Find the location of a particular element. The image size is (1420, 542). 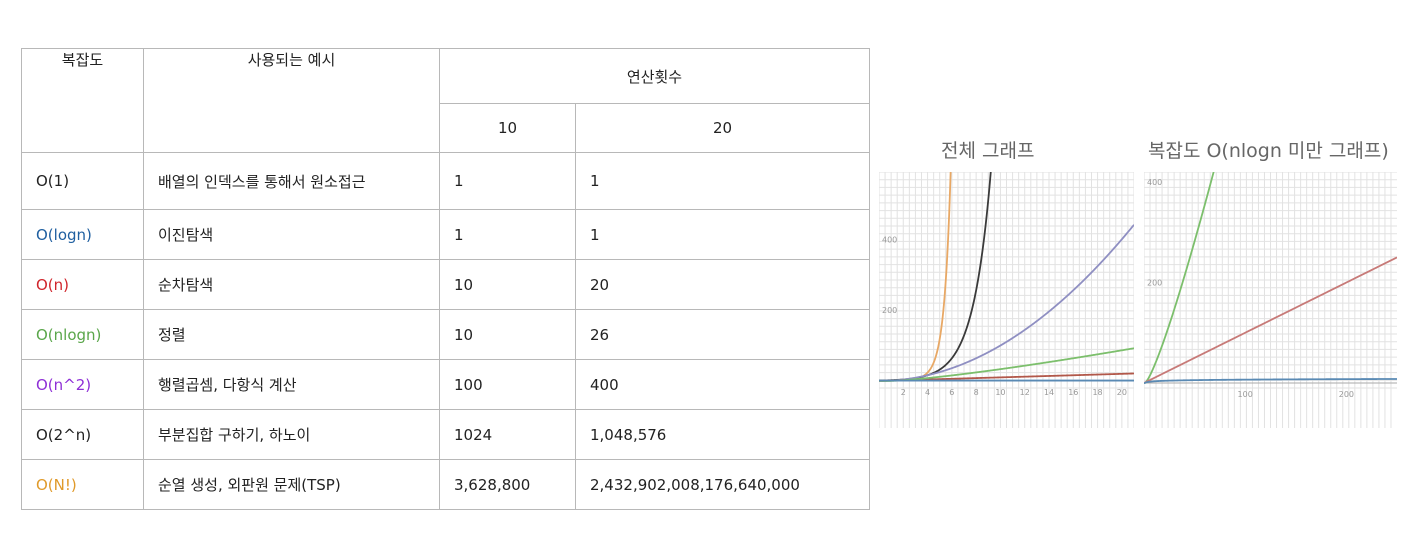

ops-n10-cell: 1024 is located at coordinates (507, 434).